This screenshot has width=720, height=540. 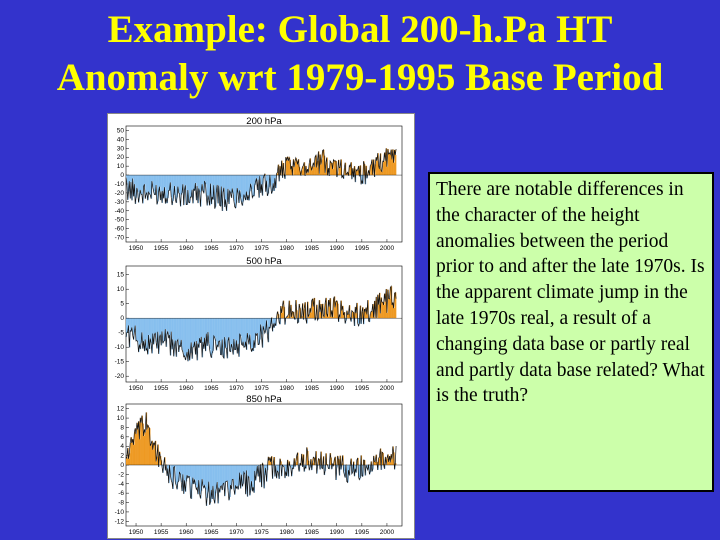 I want to click on x-tick-label: 1995, so click(x=362, y=248).